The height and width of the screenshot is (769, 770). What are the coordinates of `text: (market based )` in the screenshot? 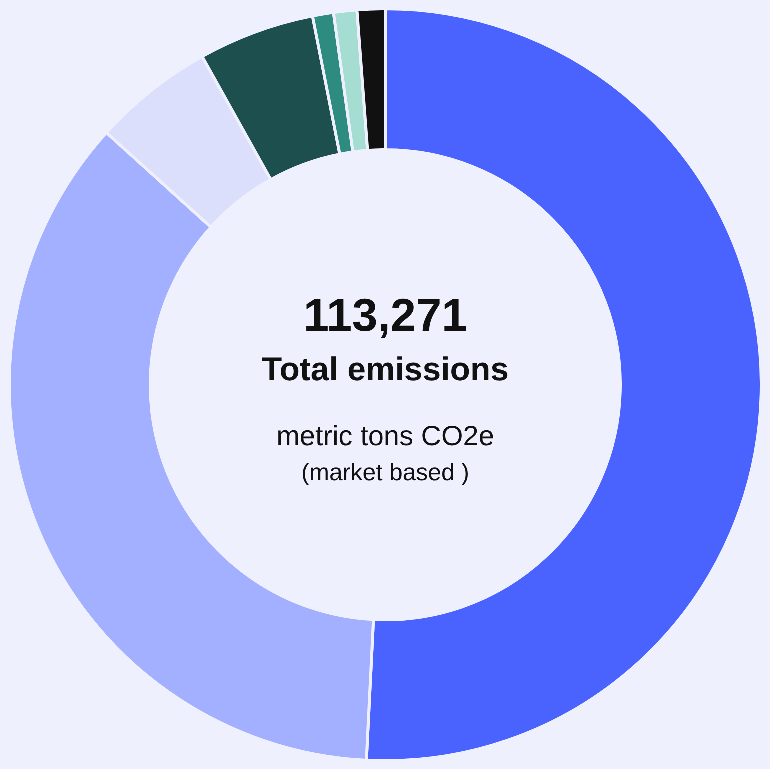 It's located at (385, 473).